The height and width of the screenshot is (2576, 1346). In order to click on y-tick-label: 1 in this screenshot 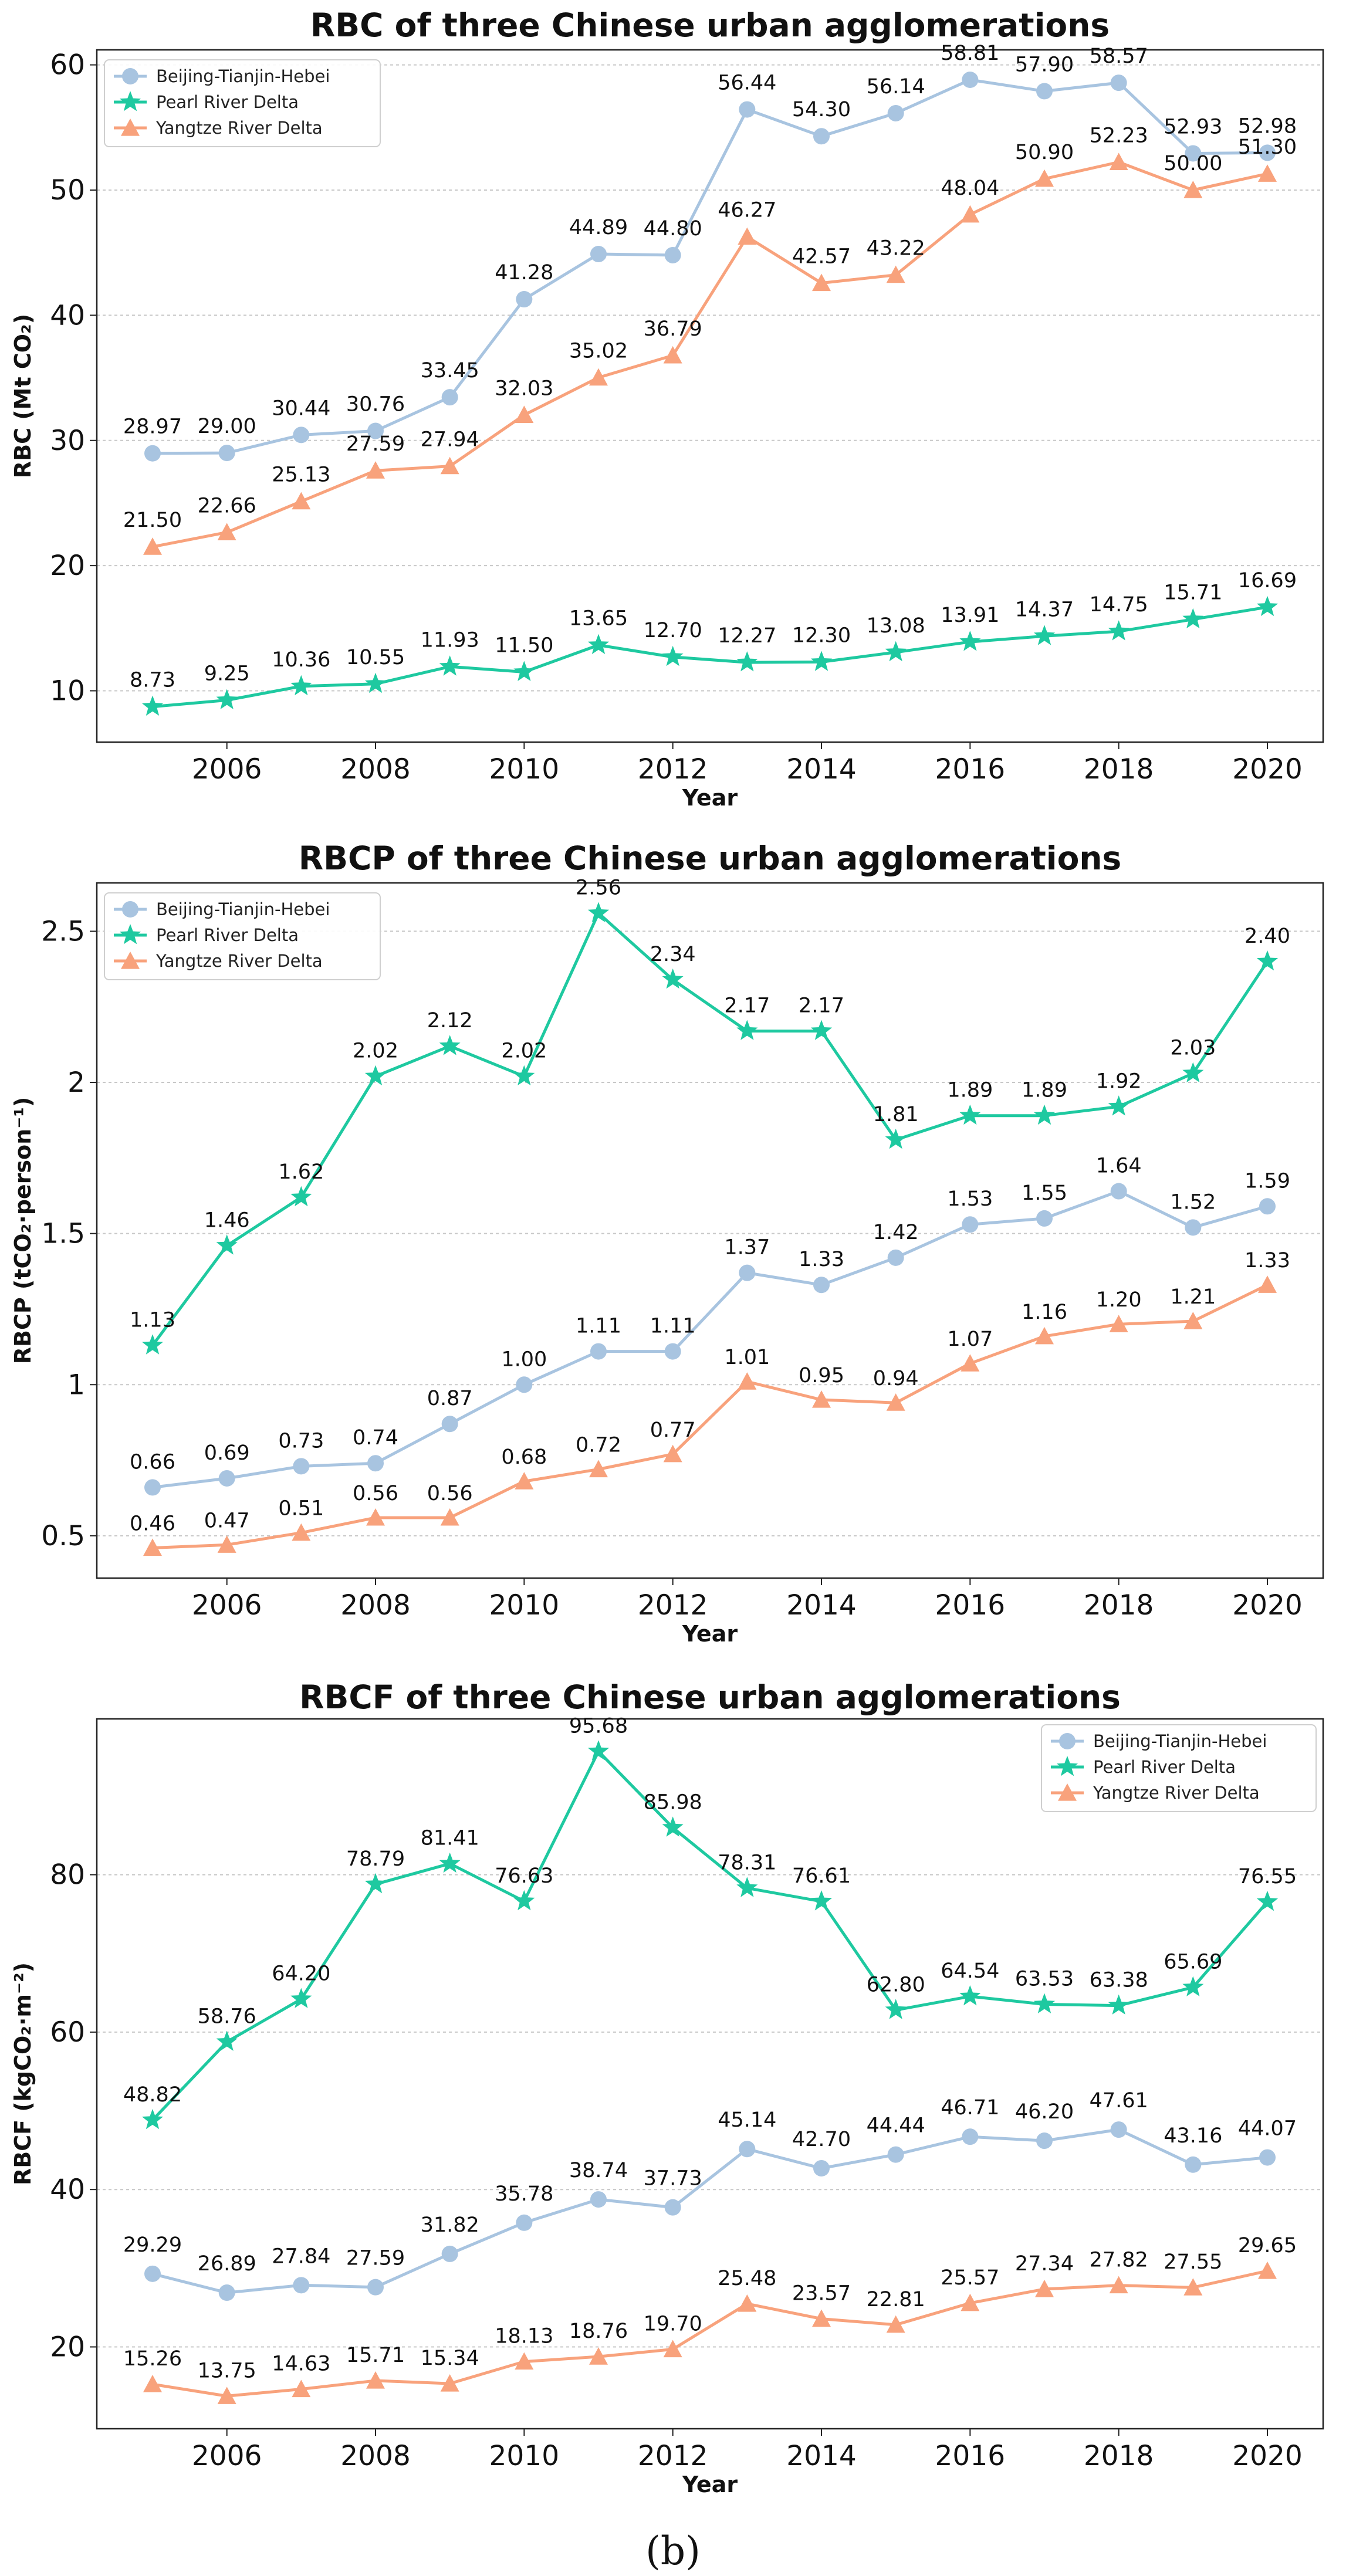, I will do `click(76, 1385)`.